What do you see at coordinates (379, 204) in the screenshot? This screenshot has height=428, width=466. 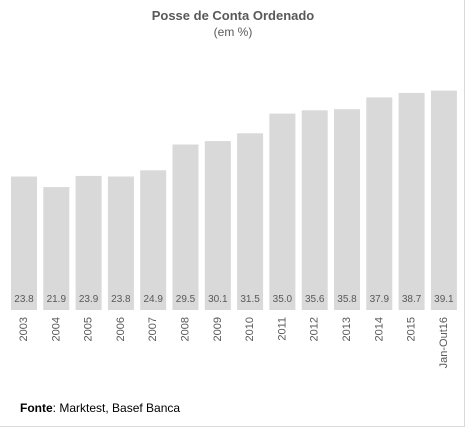 I see `bar-2014` at bounding box center [379, 204].